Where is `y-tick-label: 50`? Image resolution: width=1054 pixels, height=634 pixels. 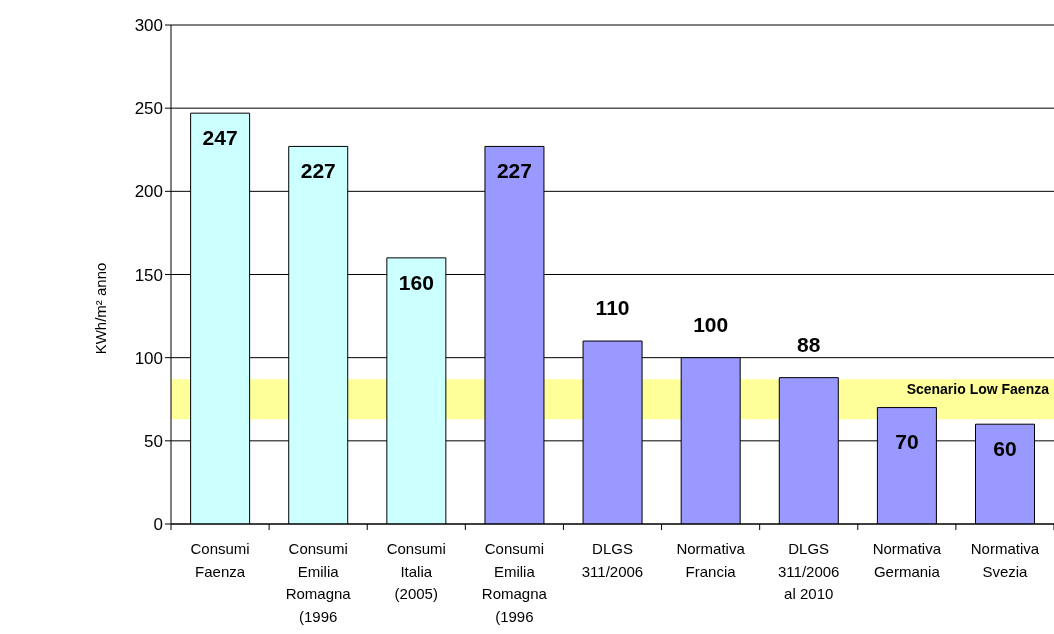 y-tick-label: 50 is located at coordinates (153, 441).